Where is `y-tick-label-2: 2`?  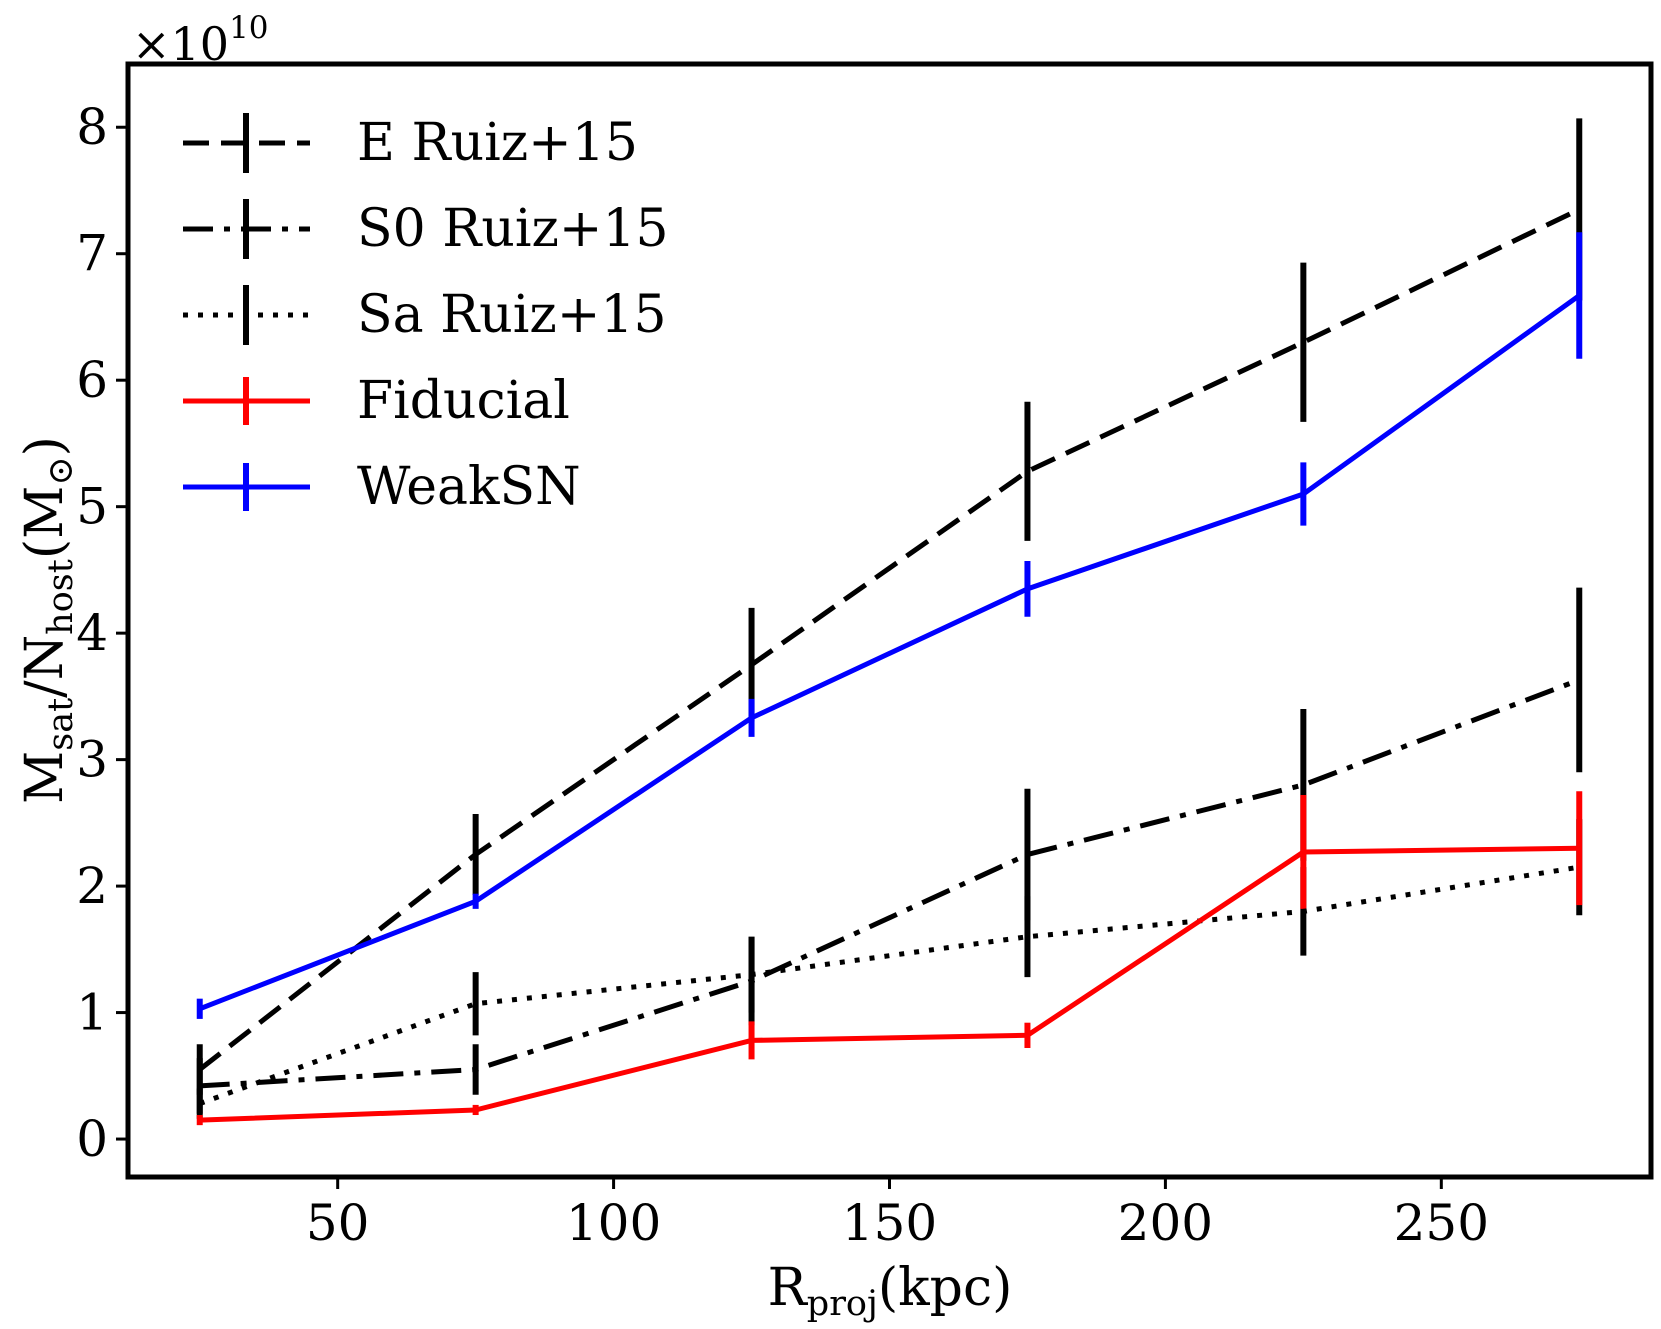 y-tick-label-2: 2 is located at coordinates (92, 886).